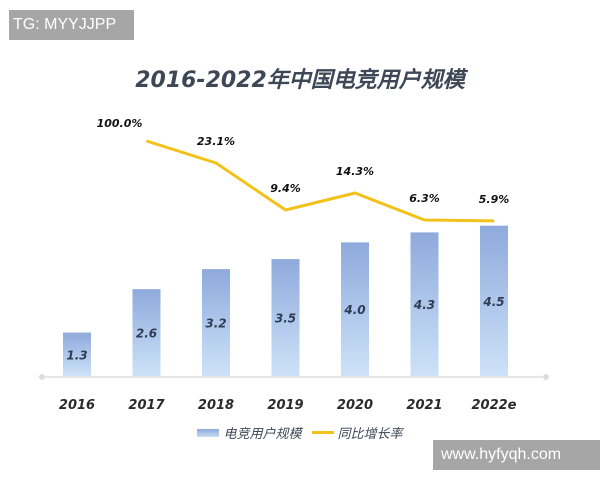 The height and width of the screenshot is (480, 600). Describe the element at coordinates (355, 171) in the screenshot. I see `growth-value-label: 14.3%` at that location.